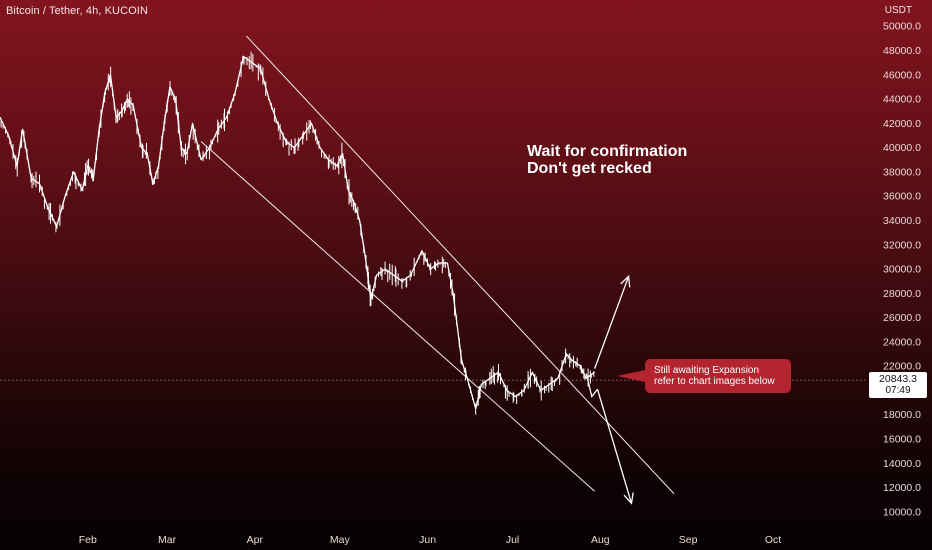 Image resolution: width=932 pixels, height=550 pixels. I want to click on y-tick-label: 46000.0, so click(902, 75).